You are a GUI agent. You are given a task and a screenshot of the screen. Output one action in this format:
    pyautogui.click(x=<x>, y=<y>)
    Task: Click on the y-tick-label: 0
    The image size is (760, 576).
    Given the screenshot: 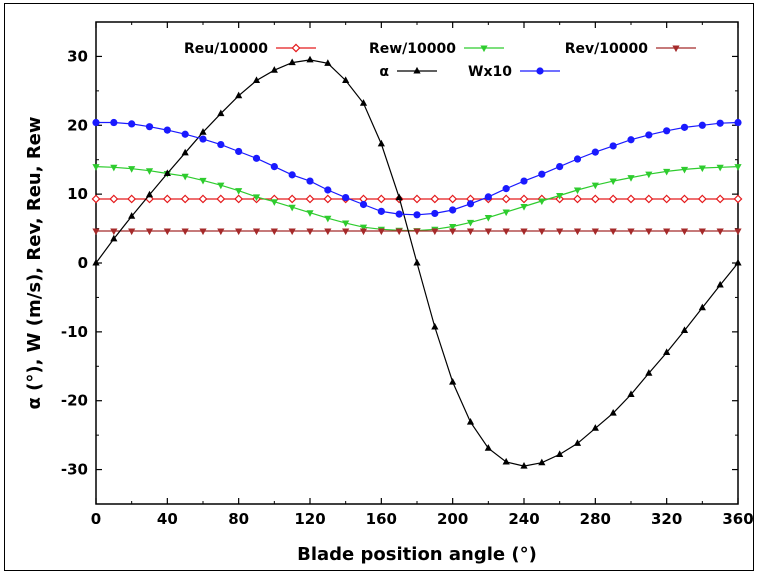 What is the action you would take?
    pyautogui.click(x=83, y=263)
    